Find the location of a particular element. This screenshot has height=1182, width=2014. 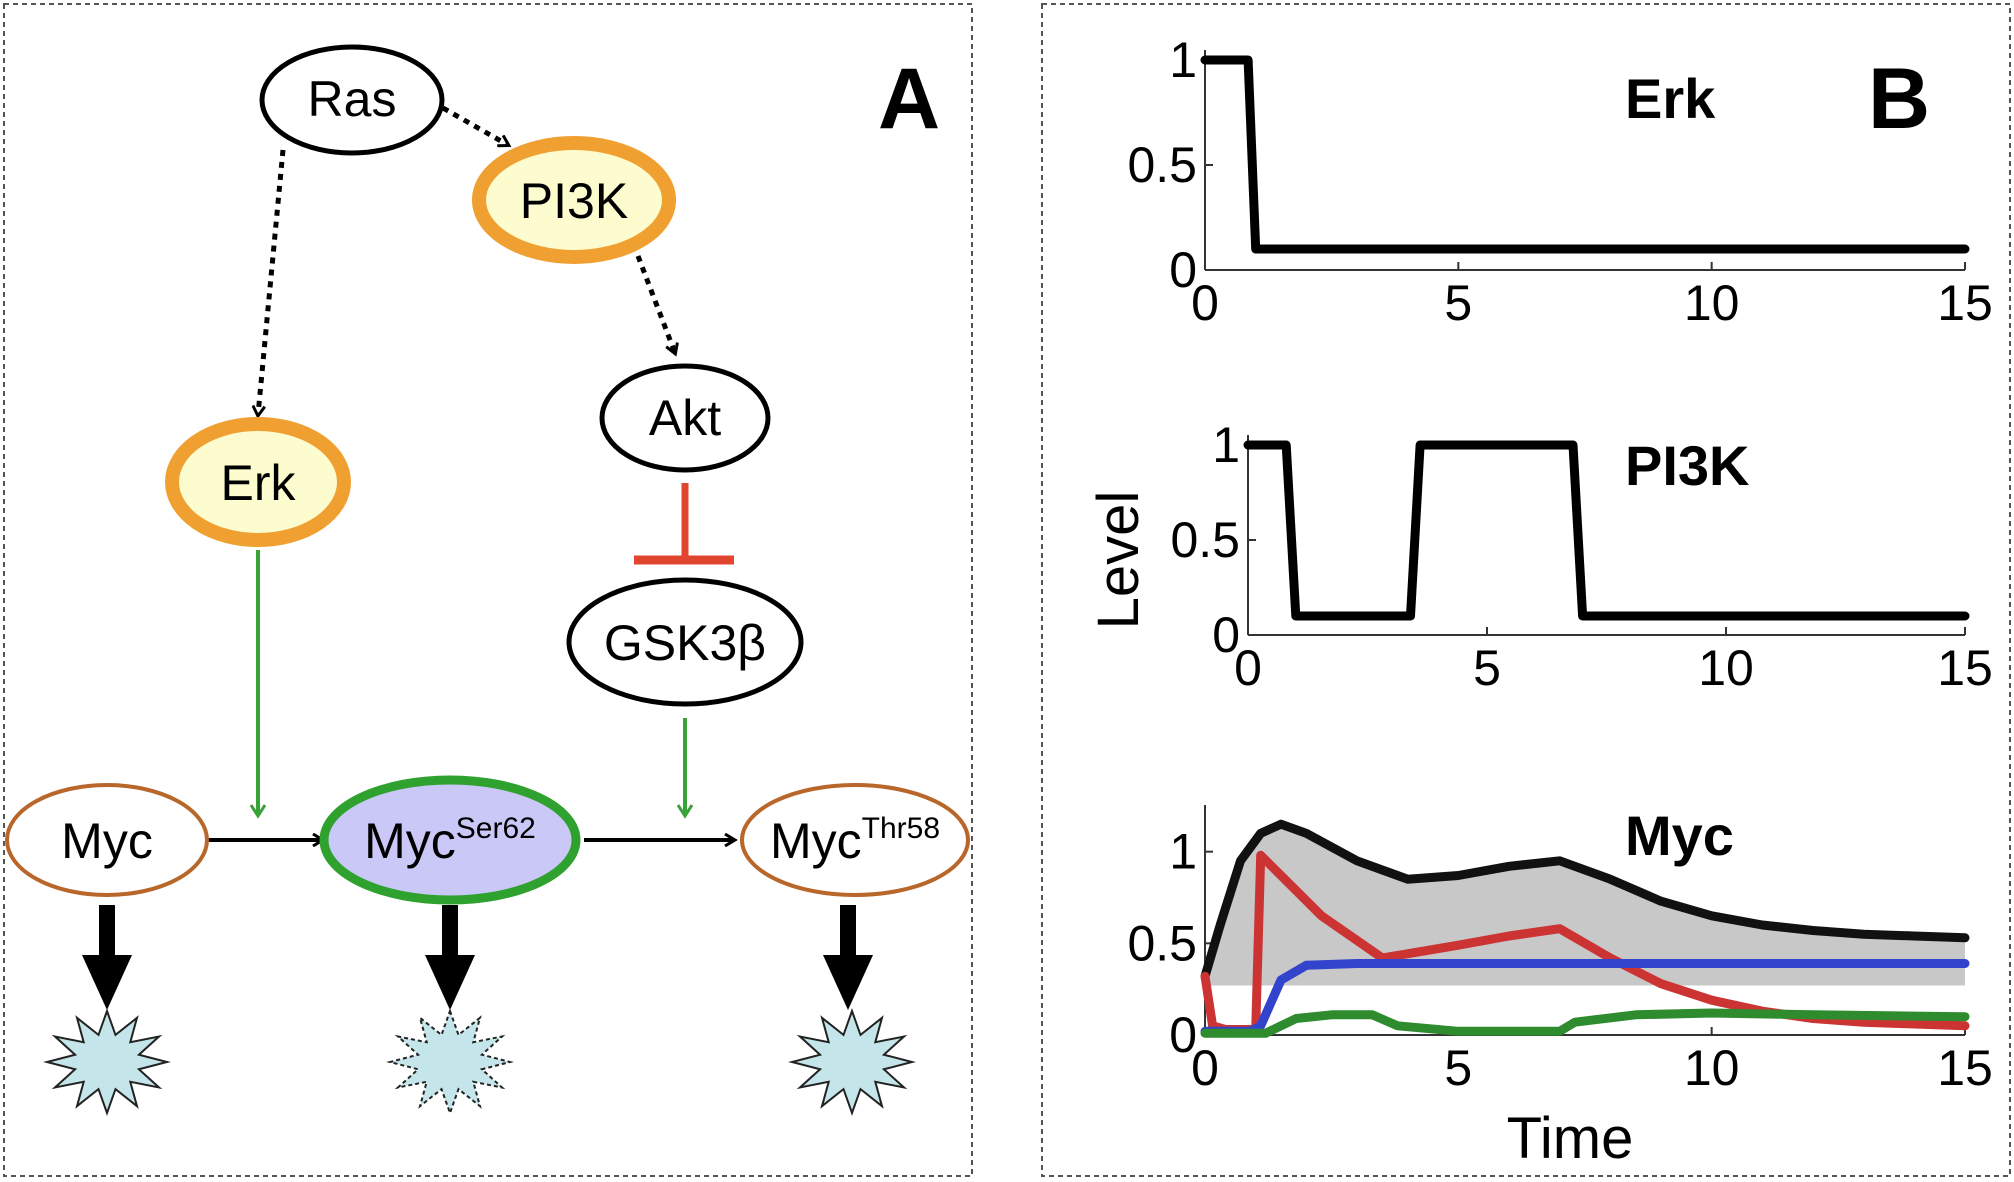

y-axis-label: Level is located at coordinates (1118, 560).